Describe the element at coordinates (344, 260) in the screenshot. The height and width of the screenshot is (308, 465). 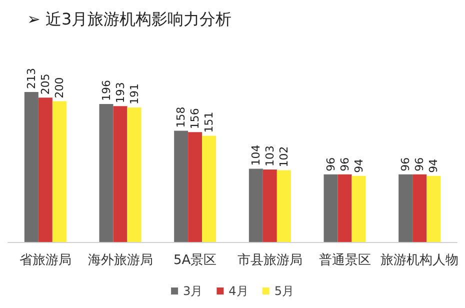
I see `x-tick-label: 普通景区` at that location.